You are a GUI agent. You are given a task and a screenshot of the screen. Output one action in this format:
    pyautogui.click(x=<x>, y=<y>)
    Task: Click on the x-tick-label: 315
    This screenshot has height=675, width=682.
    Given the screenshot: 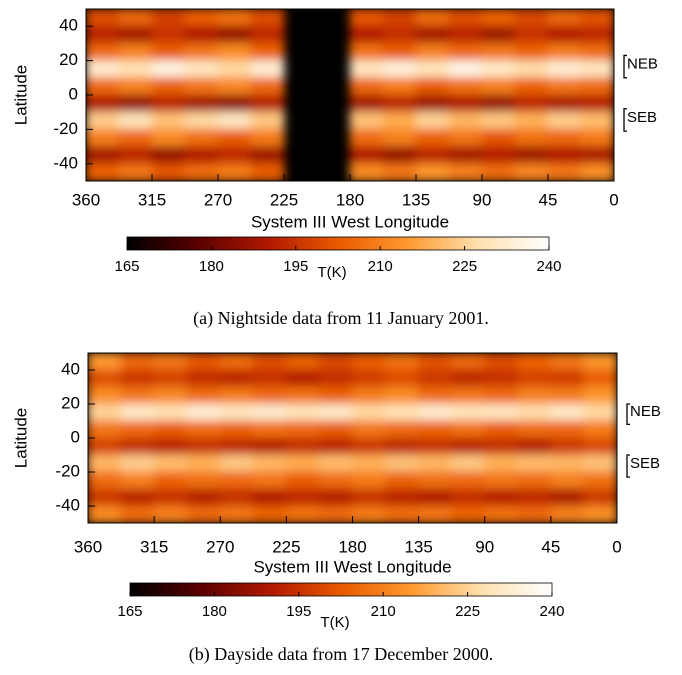 What is the action you would take?
    pyautogui.click(x=154, y=546)
    